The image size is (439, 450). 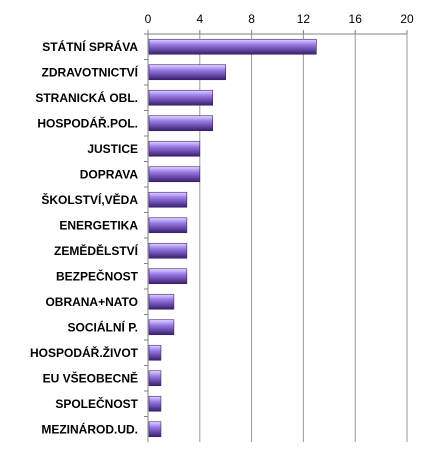 I want to click on x-tick-label: 8, so click(x=251, y=19).